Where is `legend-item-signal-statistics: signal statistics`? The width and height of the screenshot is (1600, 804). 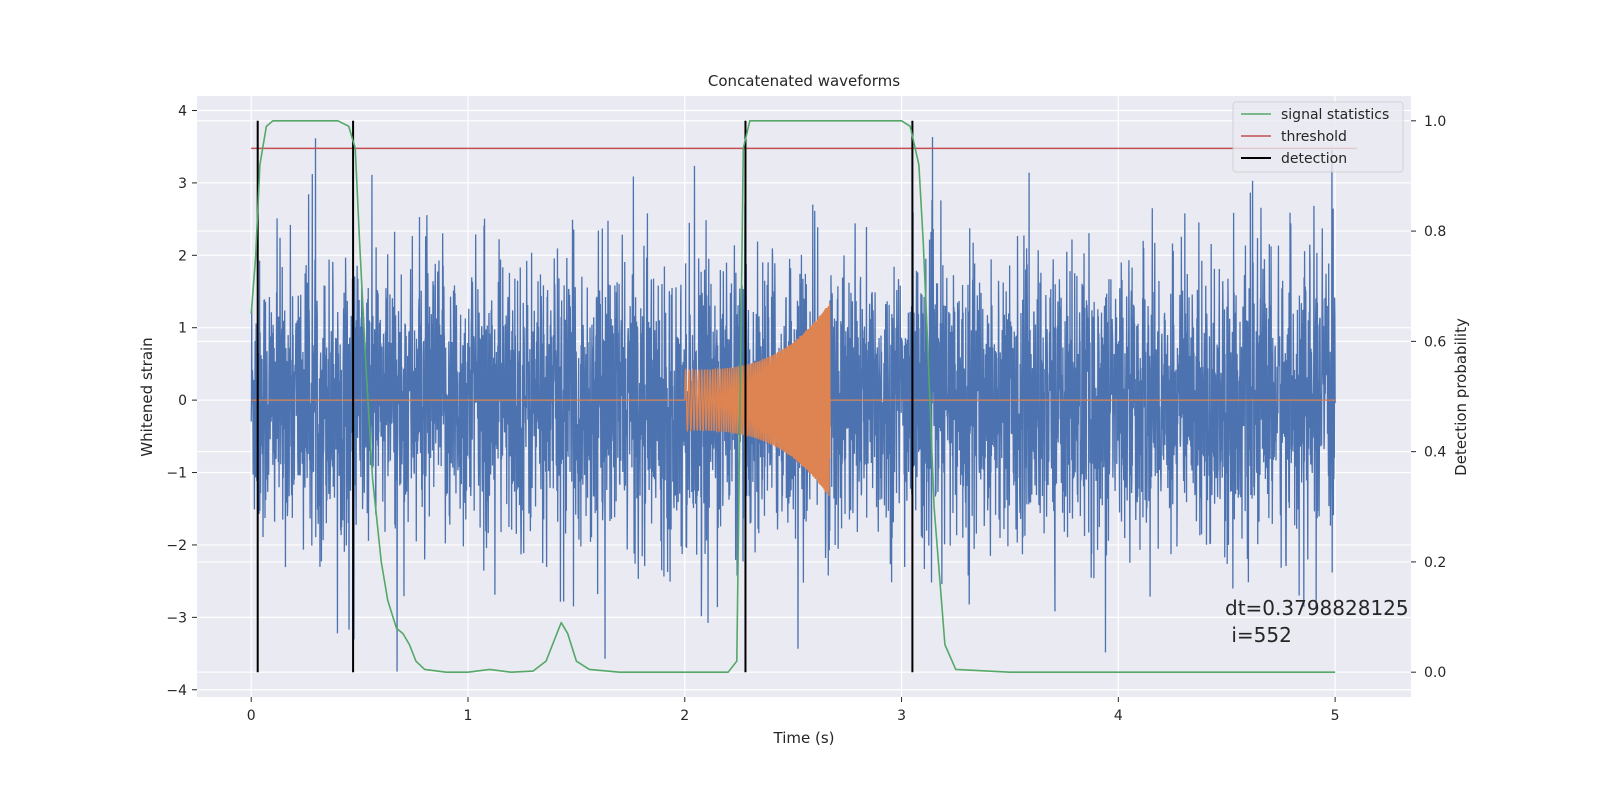
legend-item-signal-statistics: signal statistics is located at coordinates (1335, 115).